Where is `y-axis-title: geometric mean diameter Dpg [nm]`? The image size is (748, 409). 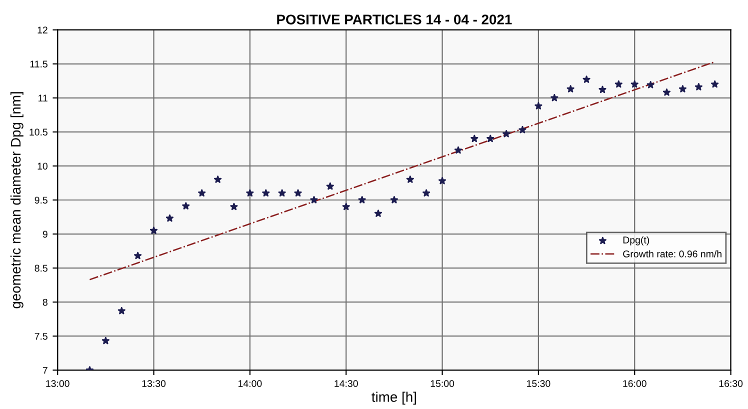 y-axis-title: geometric mean diameter Dpg [nm] is located at coordinates (17, 200).